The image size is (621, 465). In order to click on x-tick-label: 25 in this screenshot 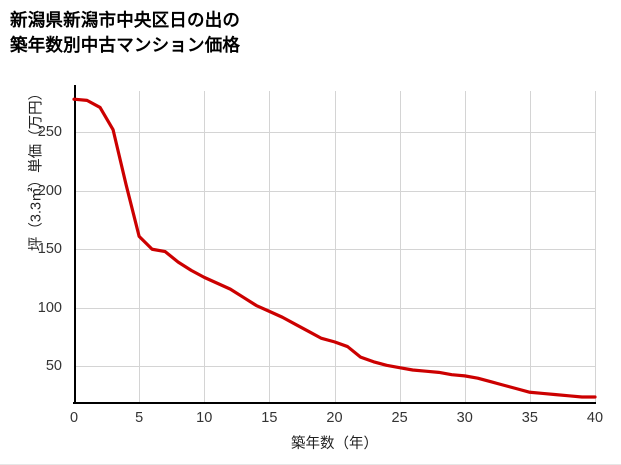, I will do `click(399, 418)`.